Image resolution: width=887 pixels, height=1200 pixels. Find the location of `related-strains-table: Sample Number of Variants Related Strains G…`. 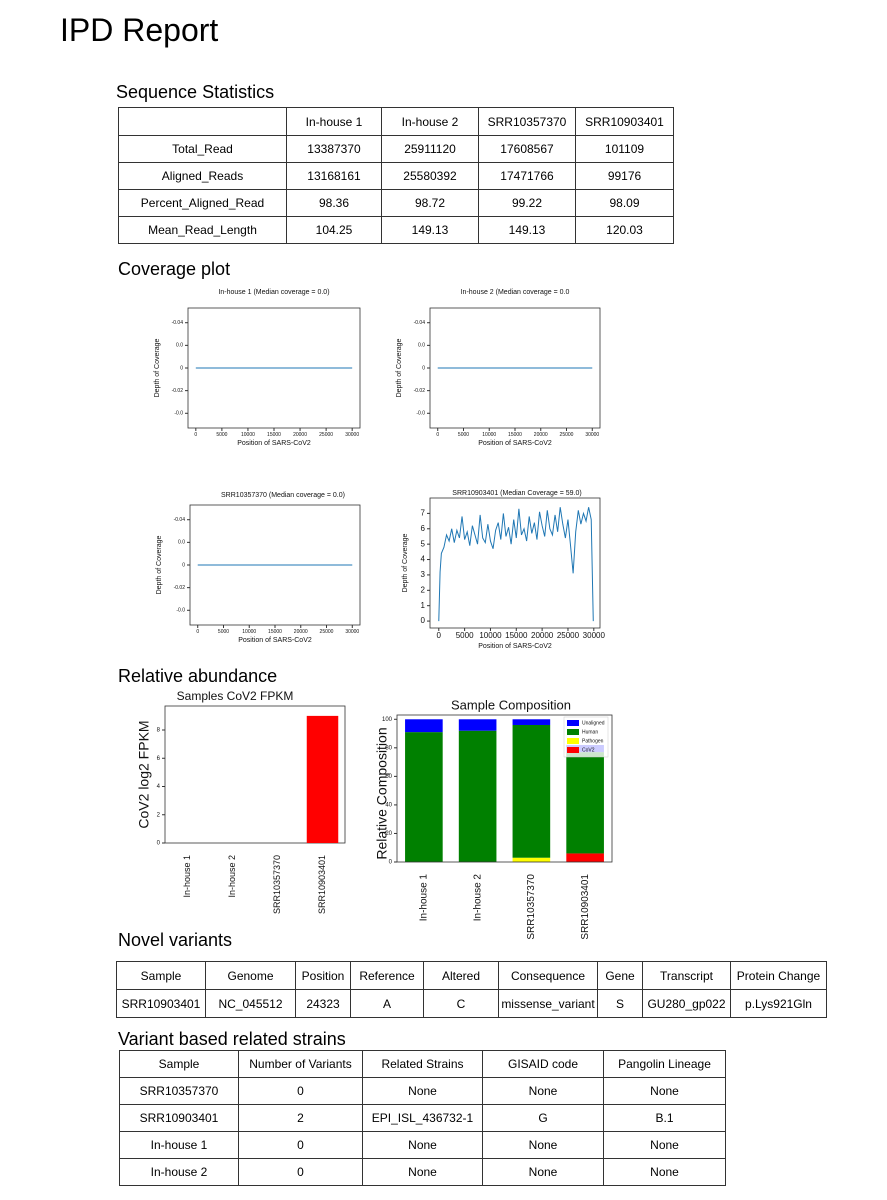

related-strains-table: Sample Number of Variants Related Strains G… is located at coordinates (422, 1118).